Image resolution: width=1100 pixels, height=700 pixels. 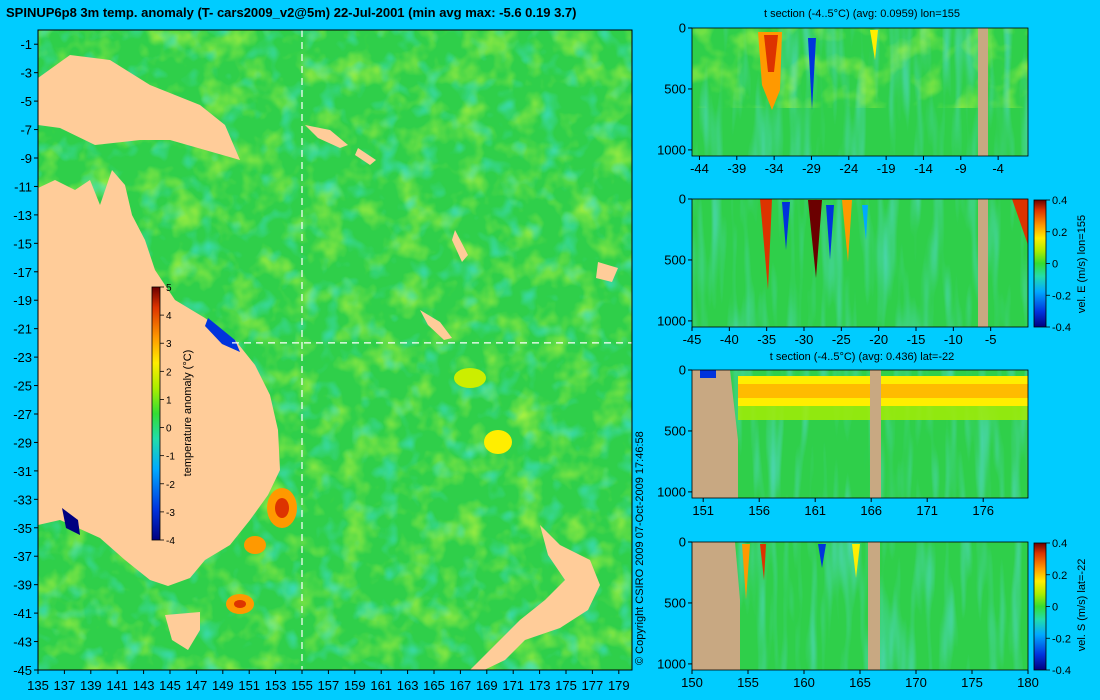 I want to click on y-tick-label: 500, so click(x=675, y=260).